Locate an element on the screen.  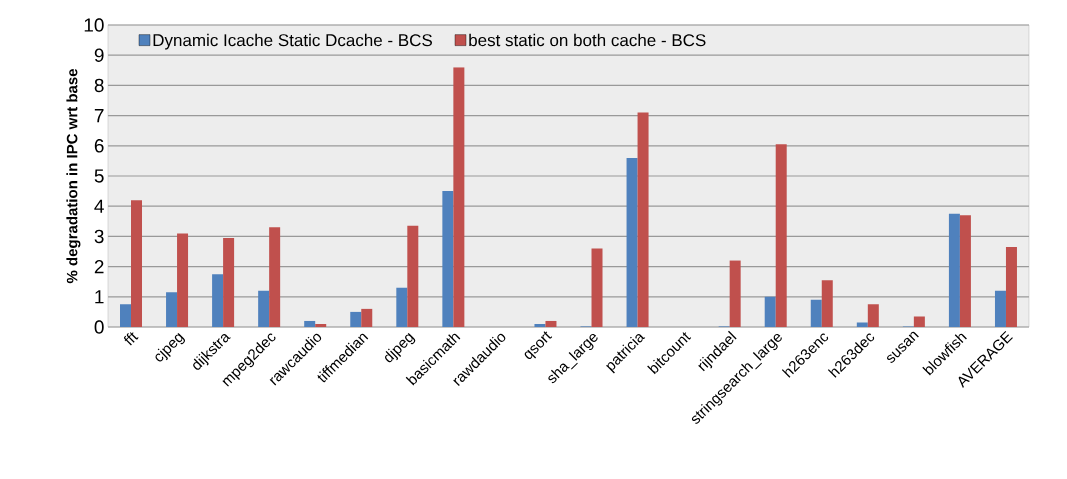
y-tick-label: 6 is located at coordinates (99, 146).